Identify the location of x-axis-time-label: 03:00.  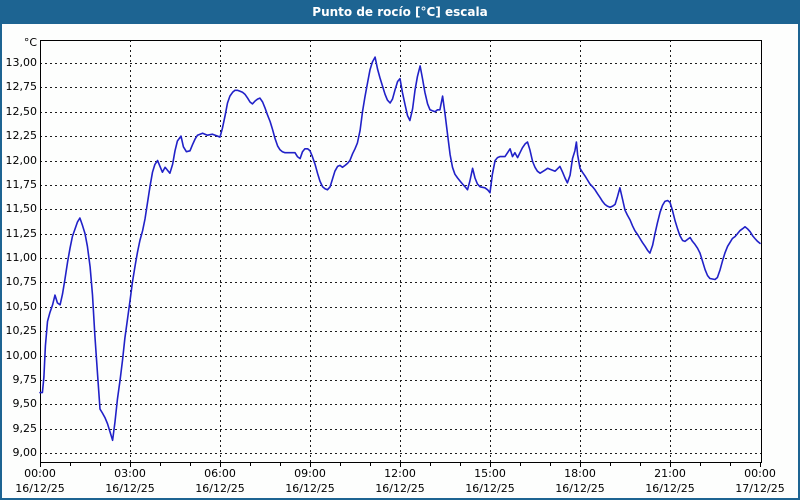
(130, 473).